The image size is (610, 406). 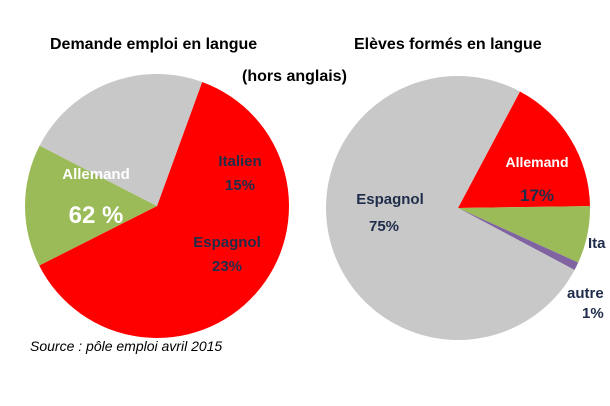 I want to click on slice-label-espagnol-eleves: Espagnol, so click(x=390, y=199).